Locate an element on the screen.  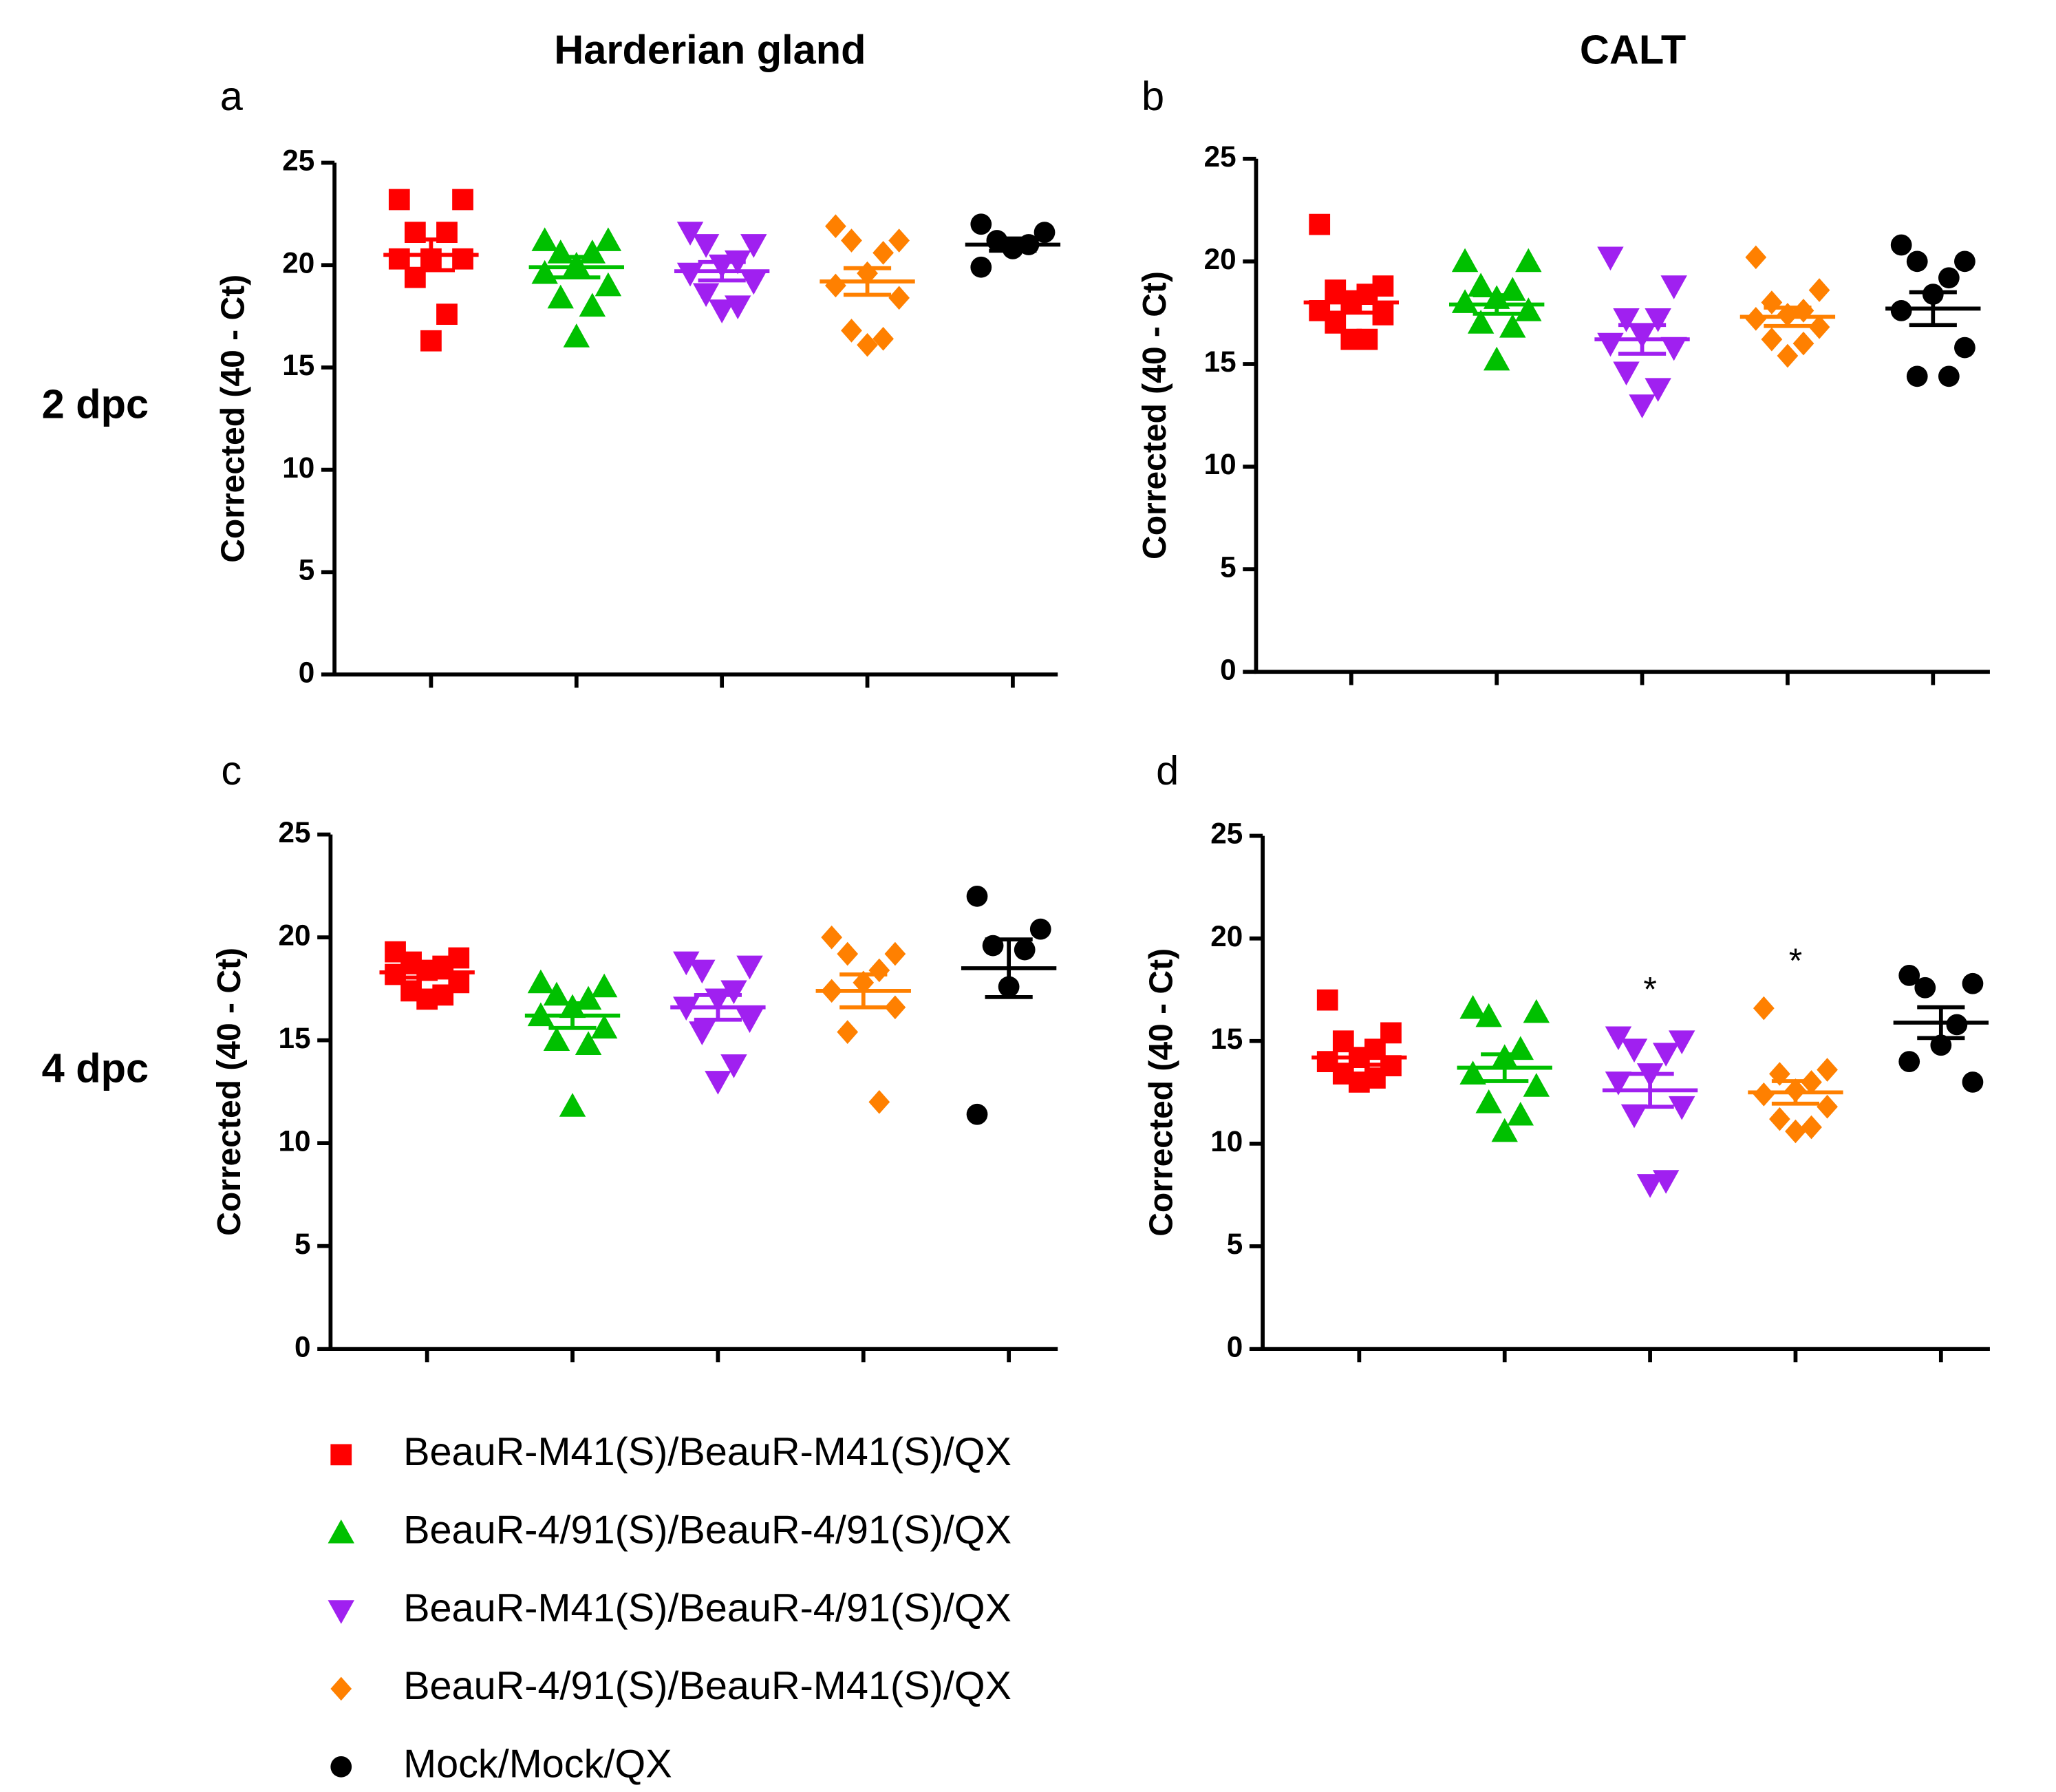
legend-marker is located at coordinates (341, 1612).